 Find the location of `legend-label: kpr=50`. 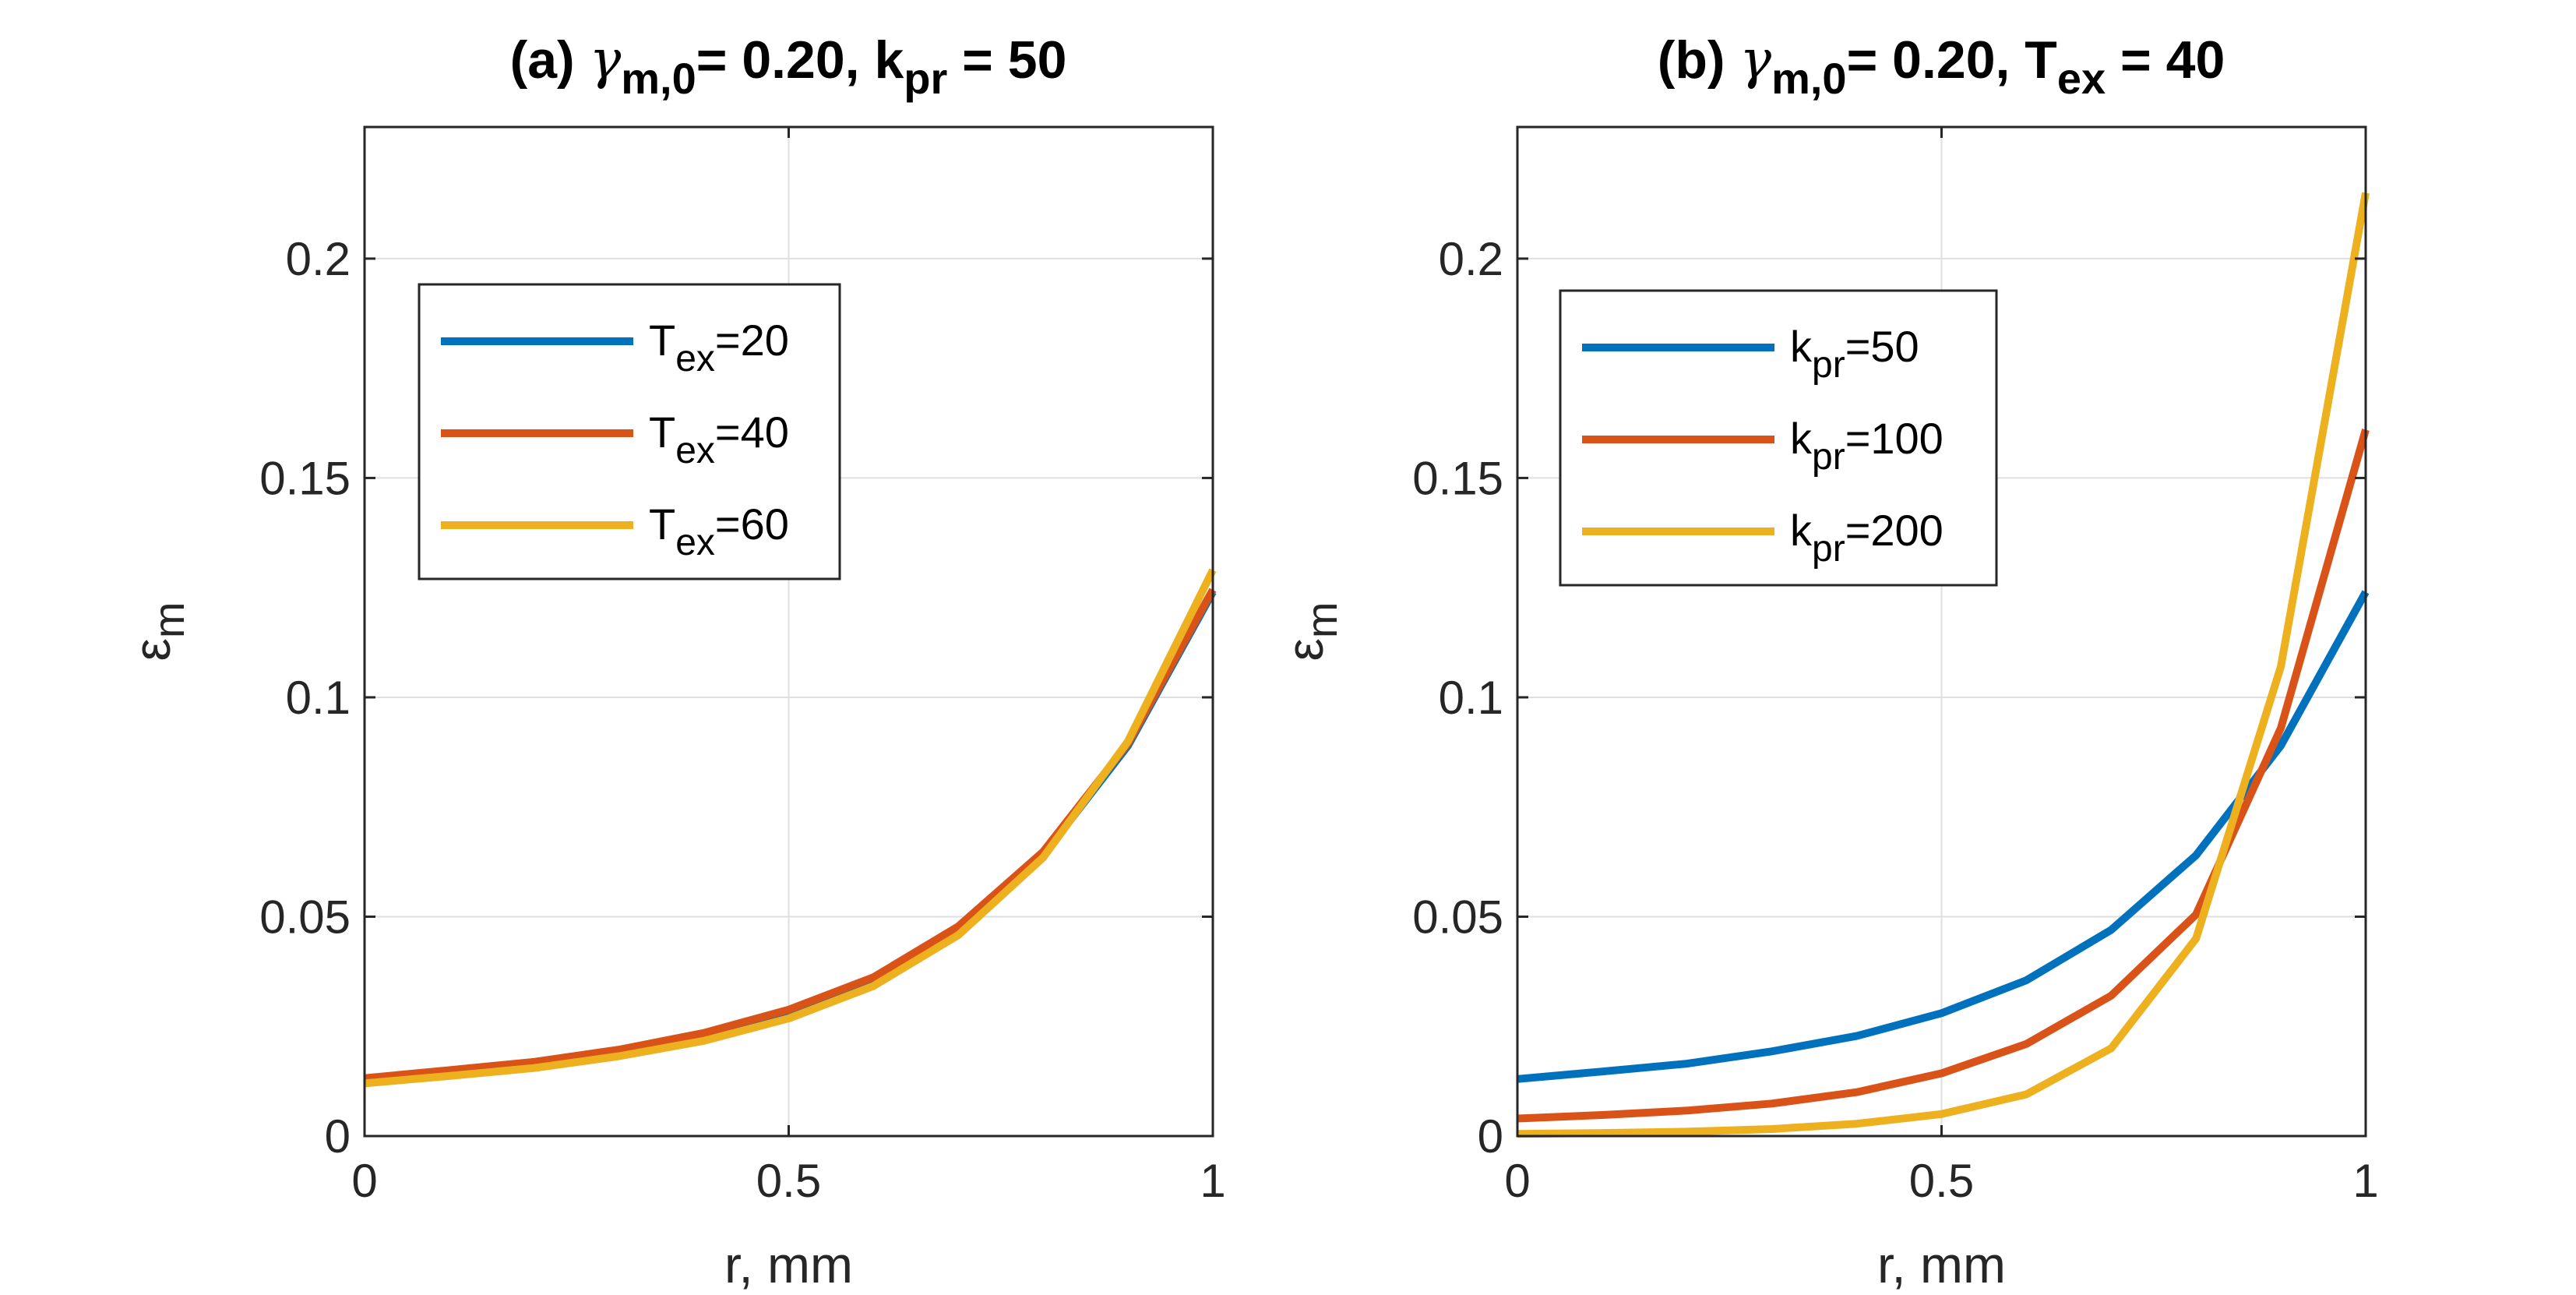

legend-label: kpr=50 is located at coordinates (1854, 354).